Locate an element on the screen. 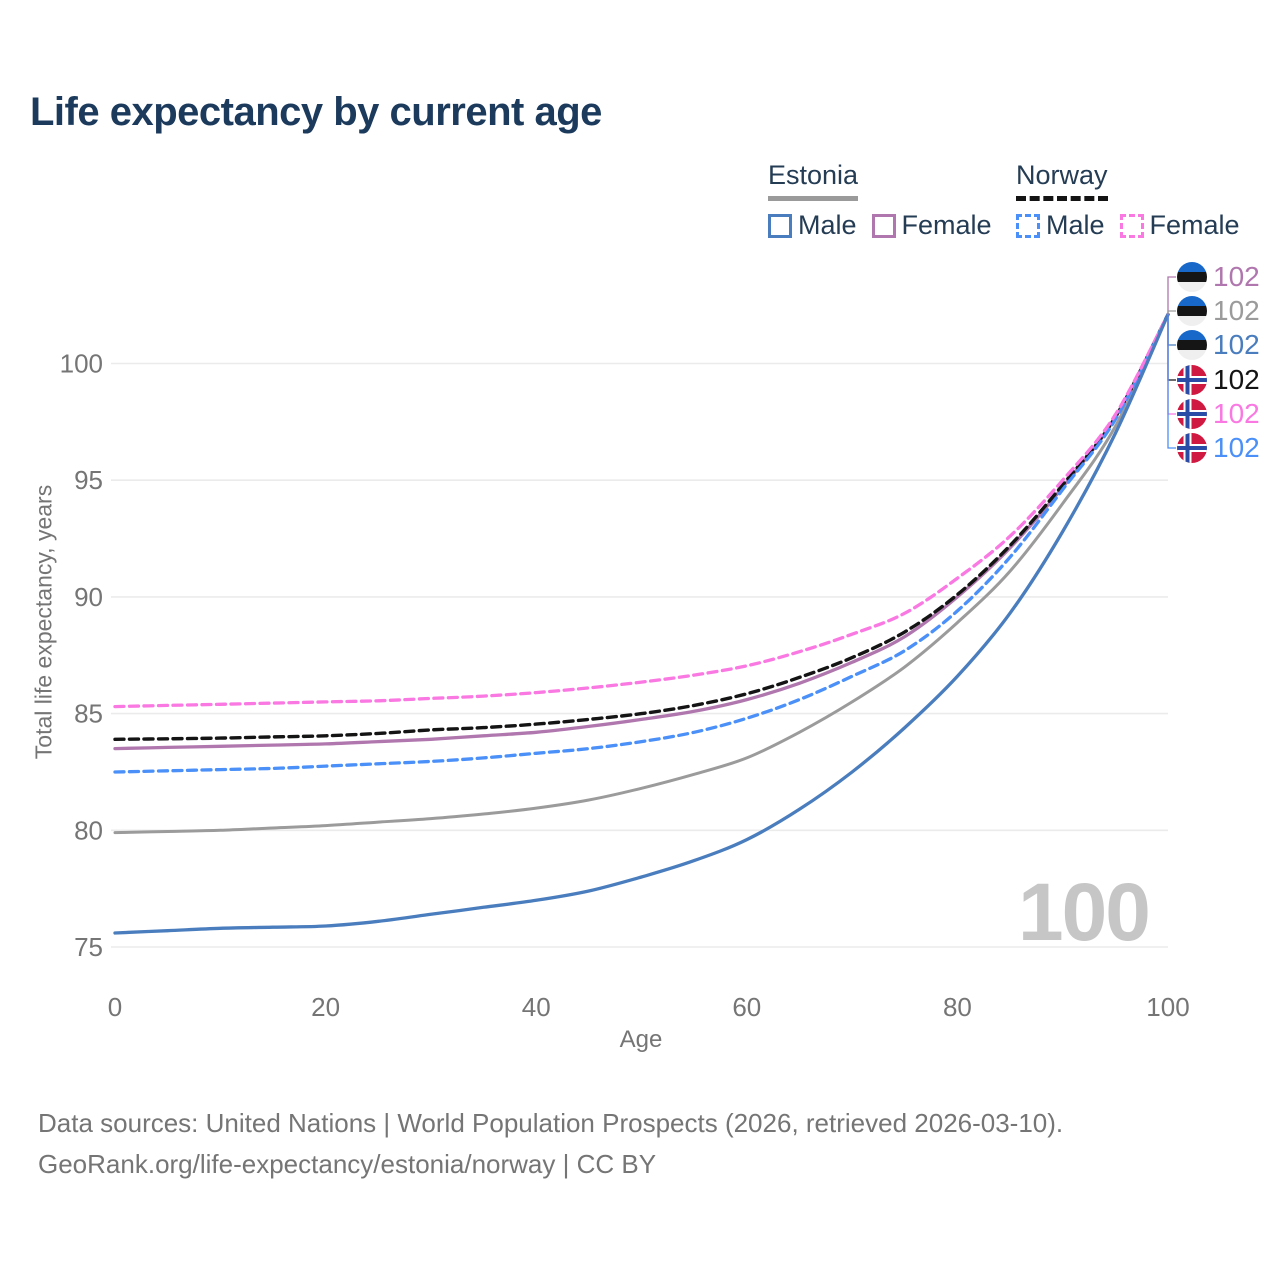 The height and width of the screenshot is (1280, 1280). legend-item-norway-female: Female is located at coordinates (1179, 225).